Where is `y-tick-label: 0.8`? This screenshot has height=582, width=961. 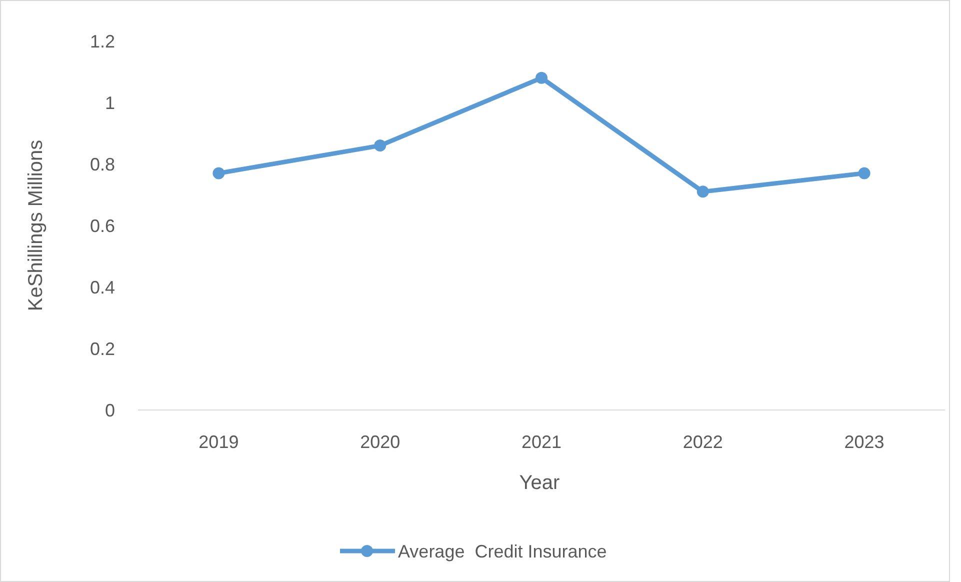
y-tick-label: 0.8 is located at coordinates (102, 164).